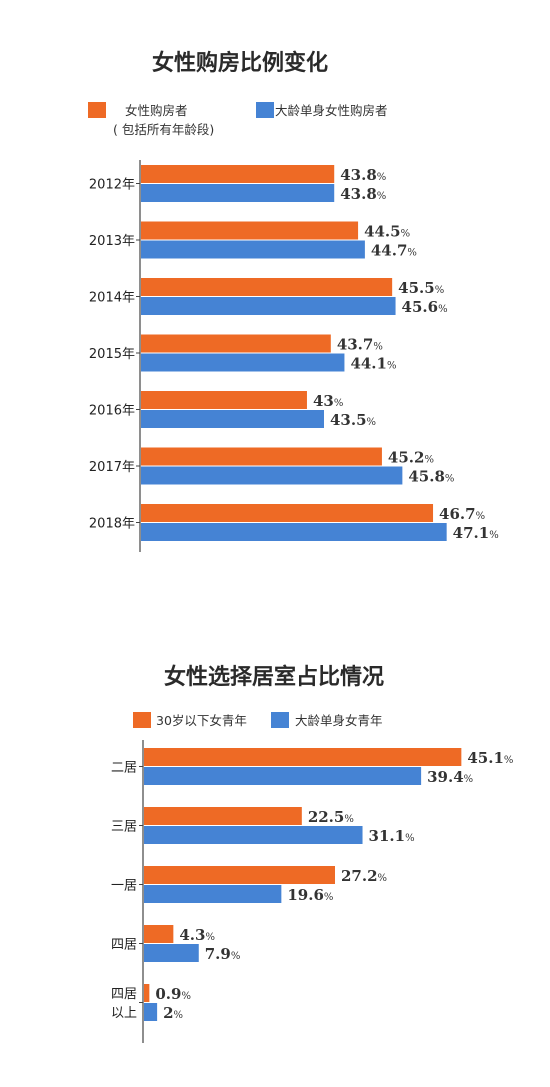  Describe the element at coordinates (197, 935) in the screenshot. I see `data-label: 4.3%` at that location.